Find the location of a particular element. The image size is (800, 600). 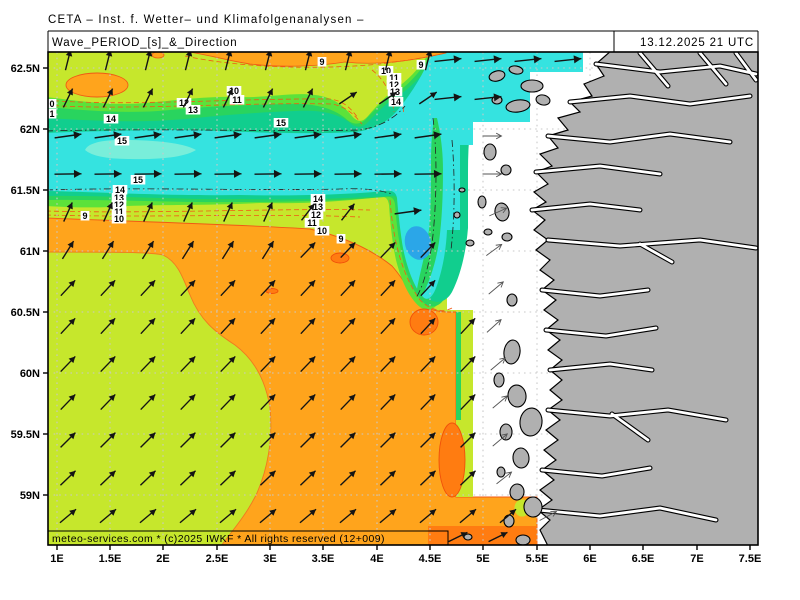

orange-dot-top is located at coordinates (158, 55).